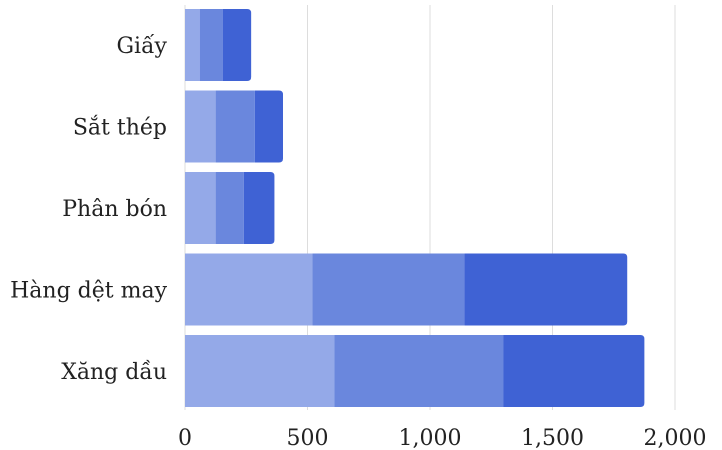 This screenshot has height=450, width=722. What do you see at coordinates (120, 128) in the screenshot?
I see `category-label: Sắt thép` at bounding box center [120, 128].